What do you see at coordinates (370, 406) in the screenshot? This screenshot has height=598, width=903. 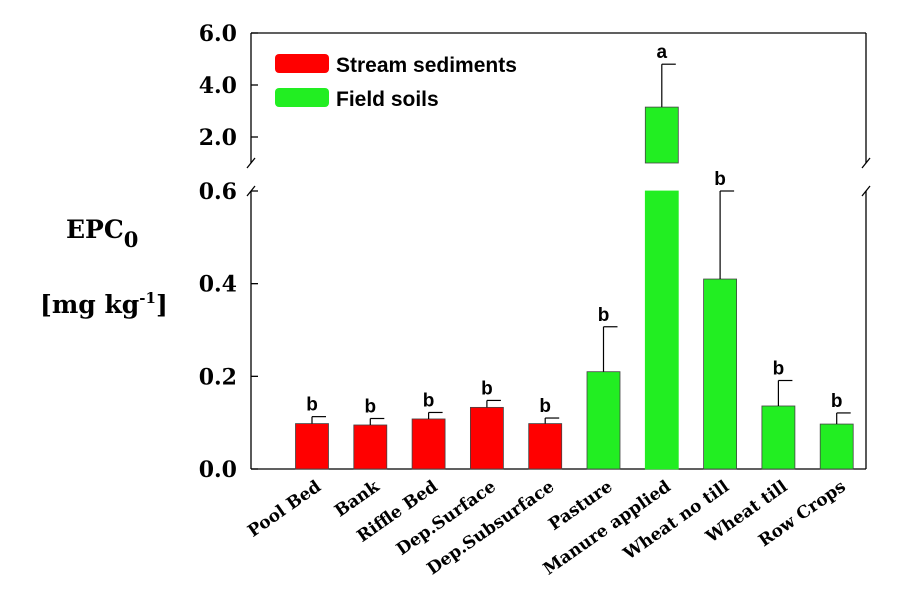 I see `significance-label-bank: b` at bounding box center [370, 406].